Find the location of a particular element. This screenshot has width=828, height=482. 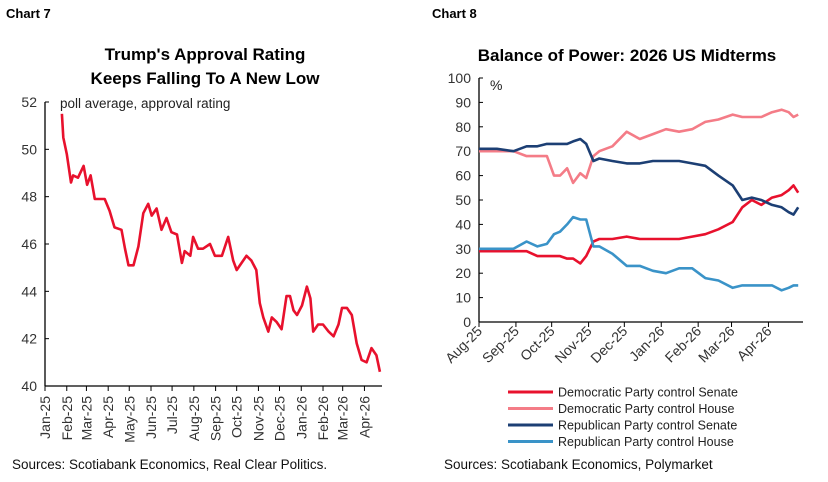

y-tick-label: 20 is located at coordinates (463, 273).